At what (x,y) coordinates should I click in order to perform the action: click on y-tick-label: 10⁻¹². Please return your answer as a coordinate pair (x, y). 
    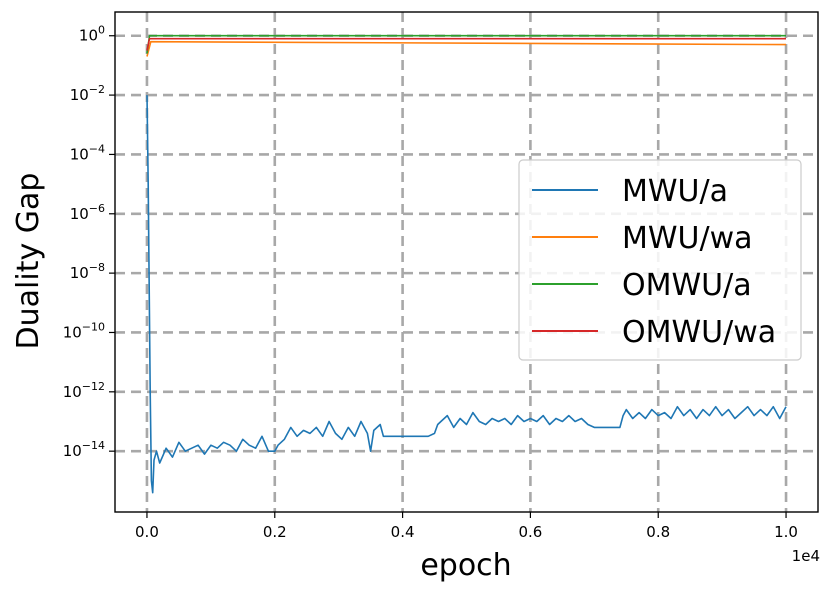
    Looking at the image, I should click on (84, 390).